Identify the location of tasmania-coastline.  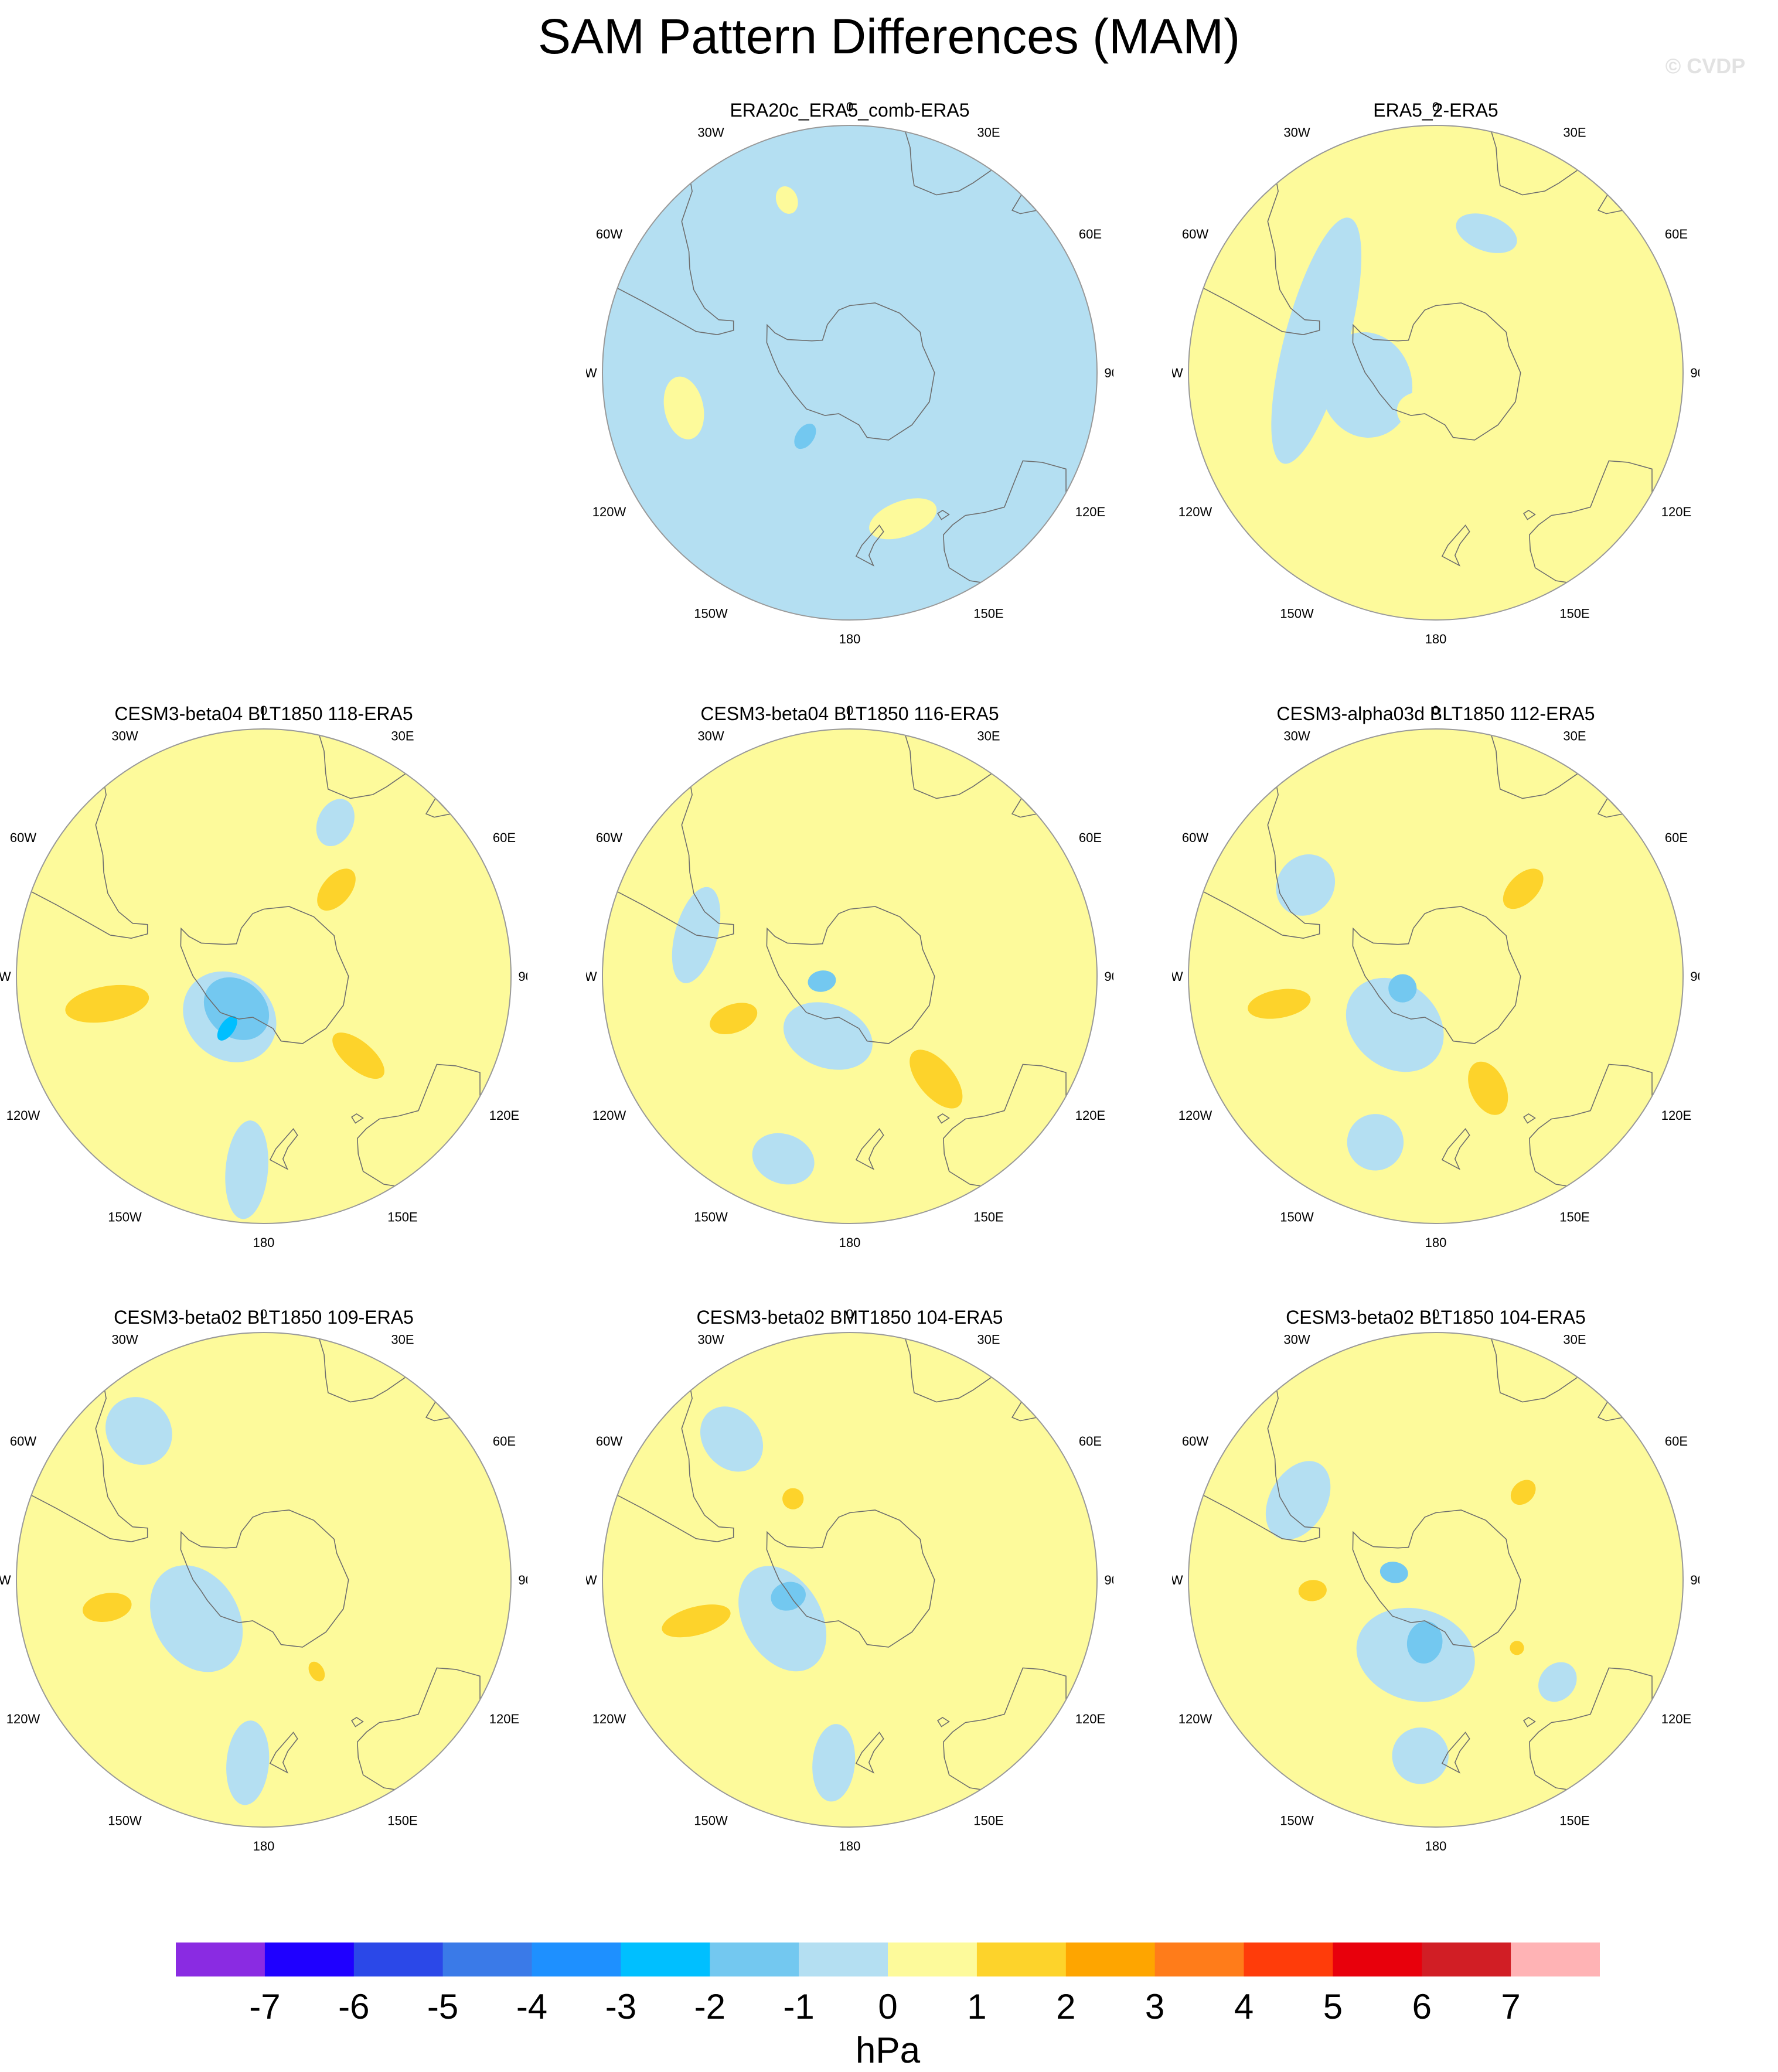
(357, 1721).